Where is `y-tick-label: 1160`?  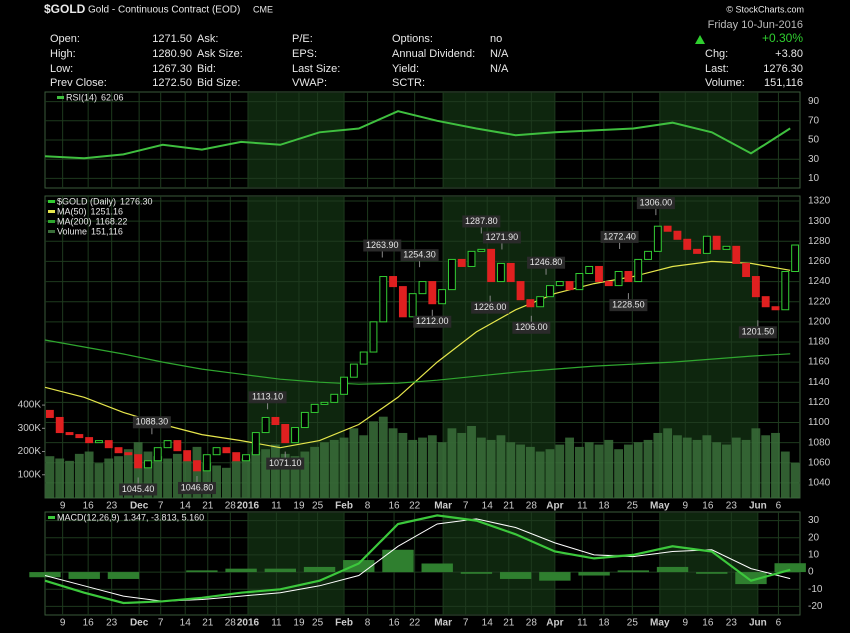
y-tick-label: 1160 is located at coordinates (819, 362).